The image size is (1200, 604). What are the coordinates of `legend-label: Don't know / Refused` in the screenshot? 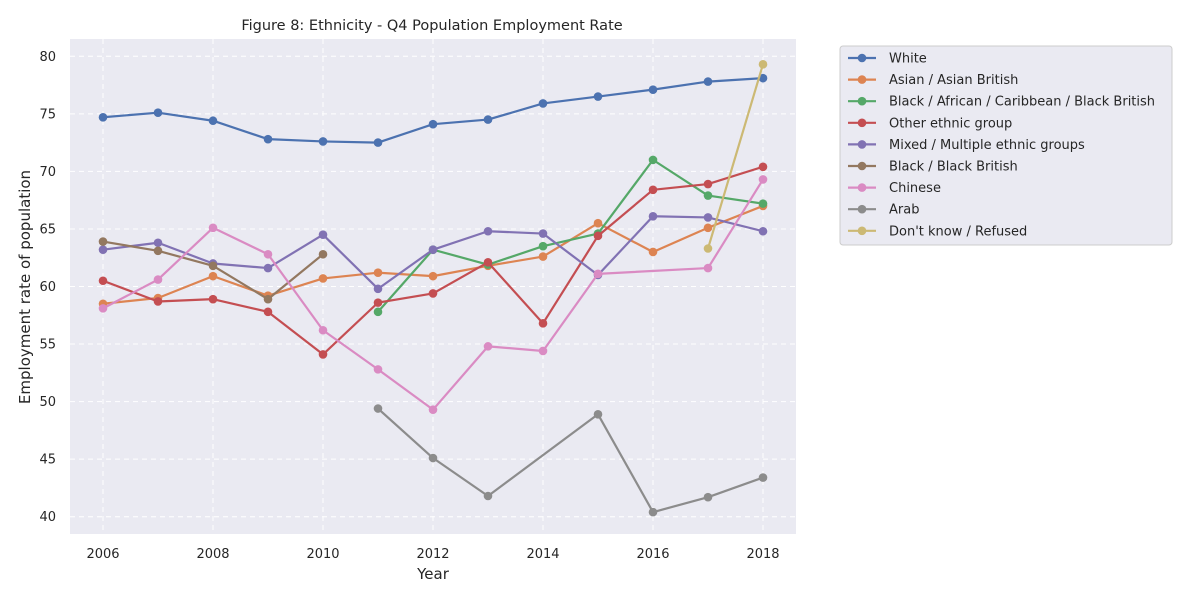 It's located at (958, 231).